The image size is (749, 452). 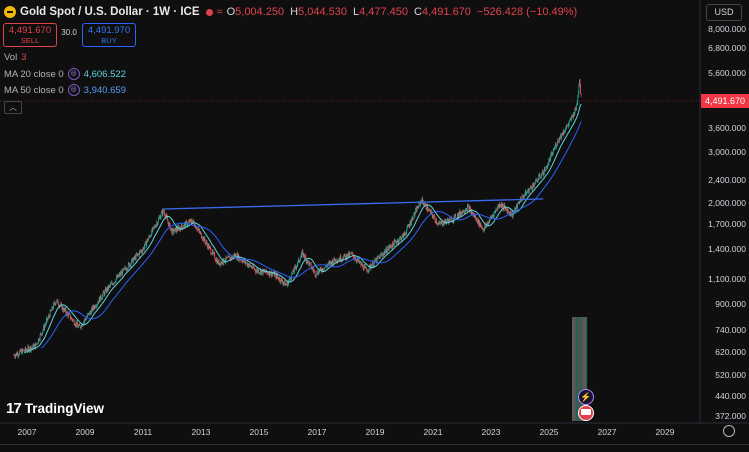 What do you see at coordinates (73, 90) in the screenshot?
I see `ma50-settings-icon: ◎` at bounding box center [73, 90].